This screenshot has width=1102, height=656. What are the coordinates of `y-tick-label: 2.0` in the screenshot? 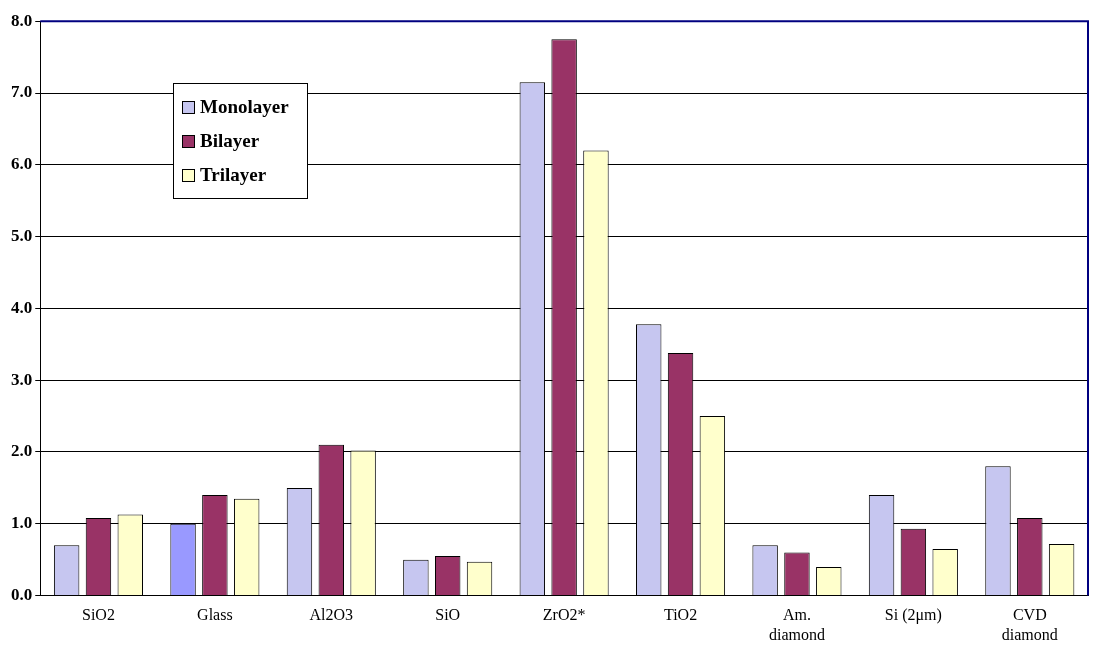 It's located at (22, 451).